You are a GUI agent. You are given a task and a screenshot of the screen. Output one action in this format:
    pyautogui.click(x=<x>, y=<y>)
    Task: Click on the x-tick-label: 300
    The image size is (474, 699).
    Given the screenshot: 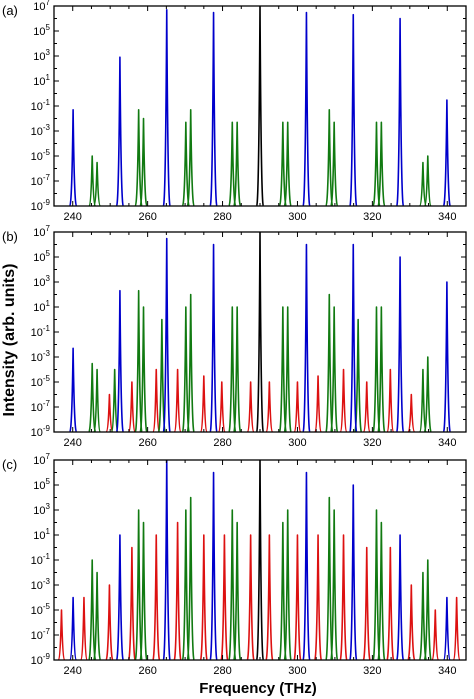 What is the action you would take?
    pyautogui.click(x=297, y=217)
    